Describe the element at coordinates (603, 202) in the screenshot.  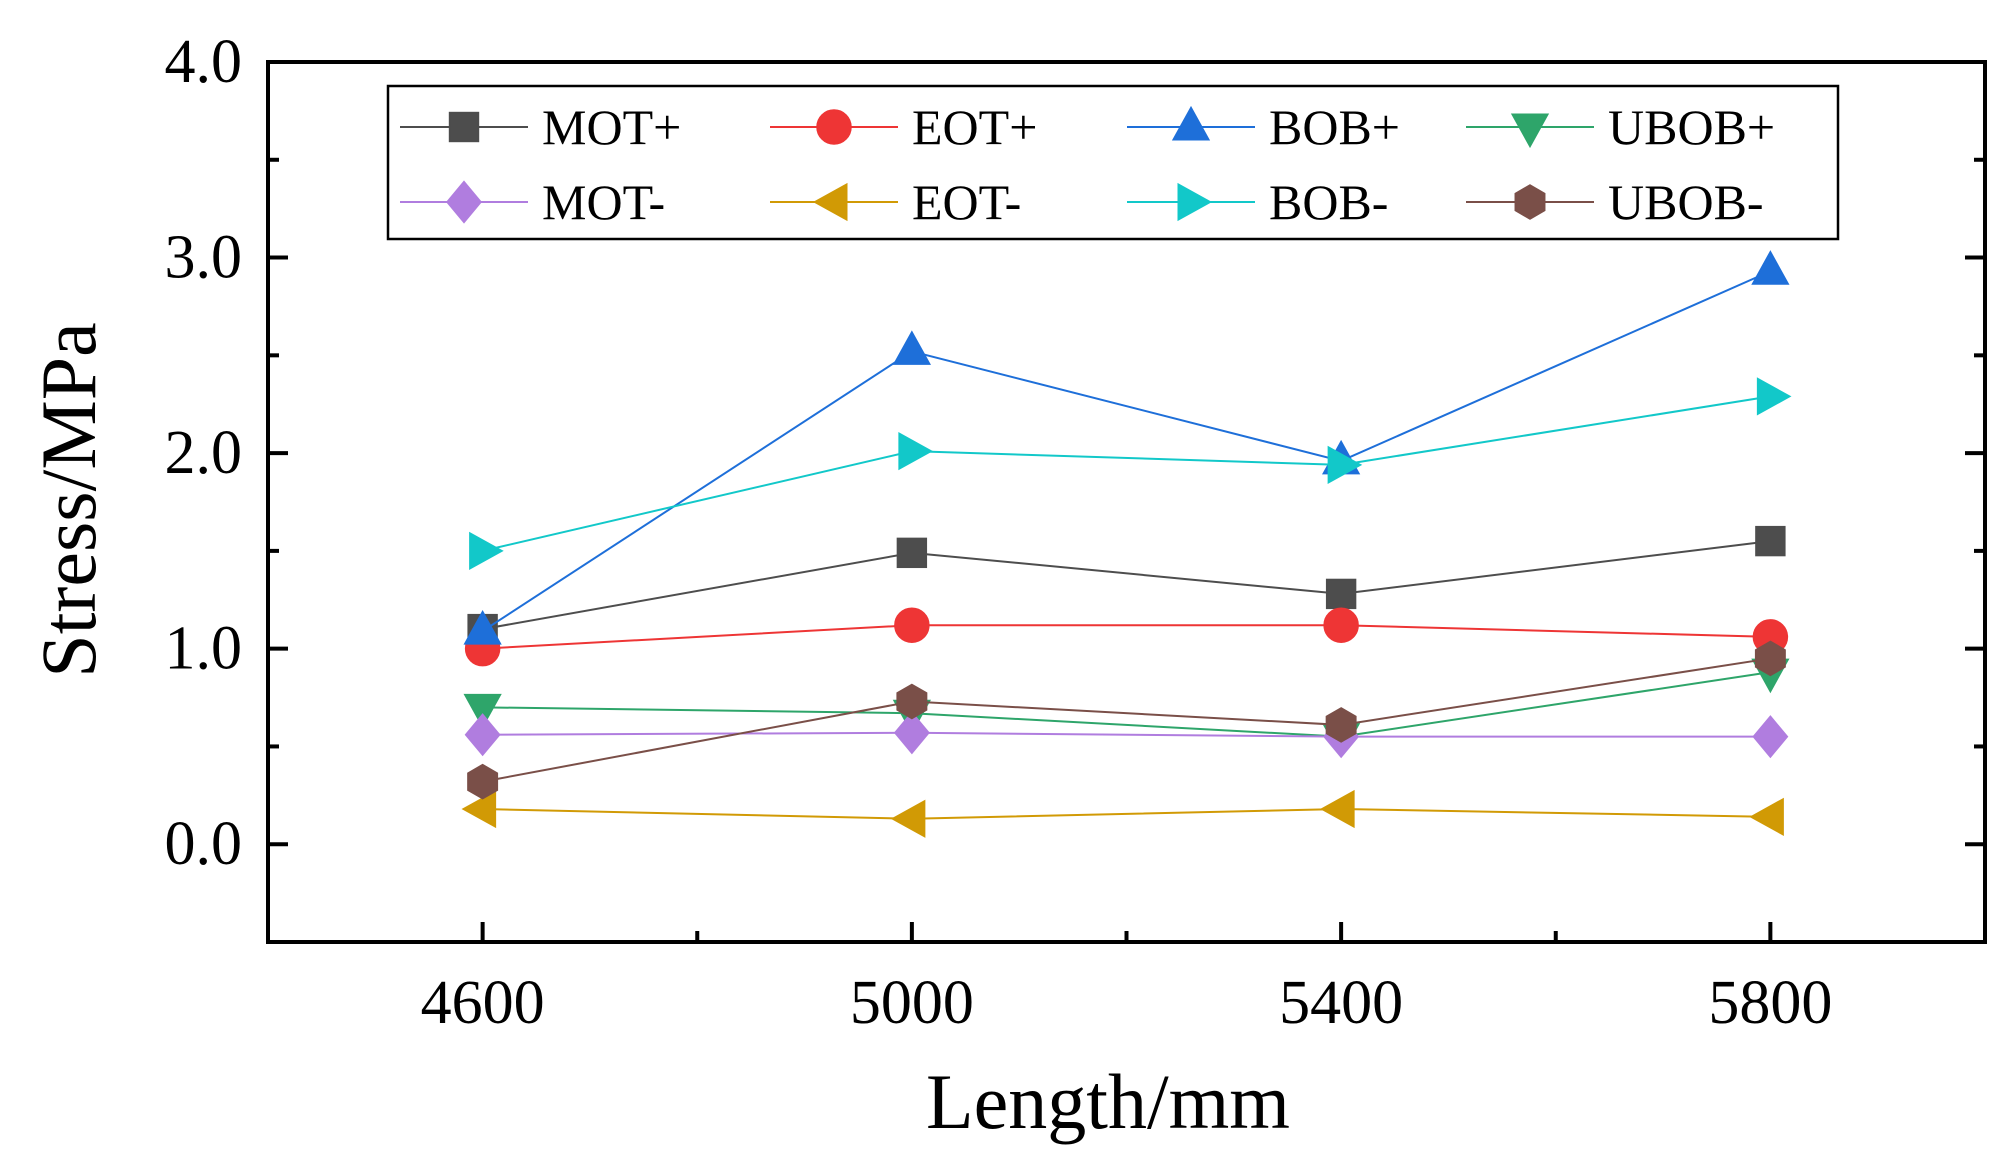
I see `legend-label: MOT-` at that location.